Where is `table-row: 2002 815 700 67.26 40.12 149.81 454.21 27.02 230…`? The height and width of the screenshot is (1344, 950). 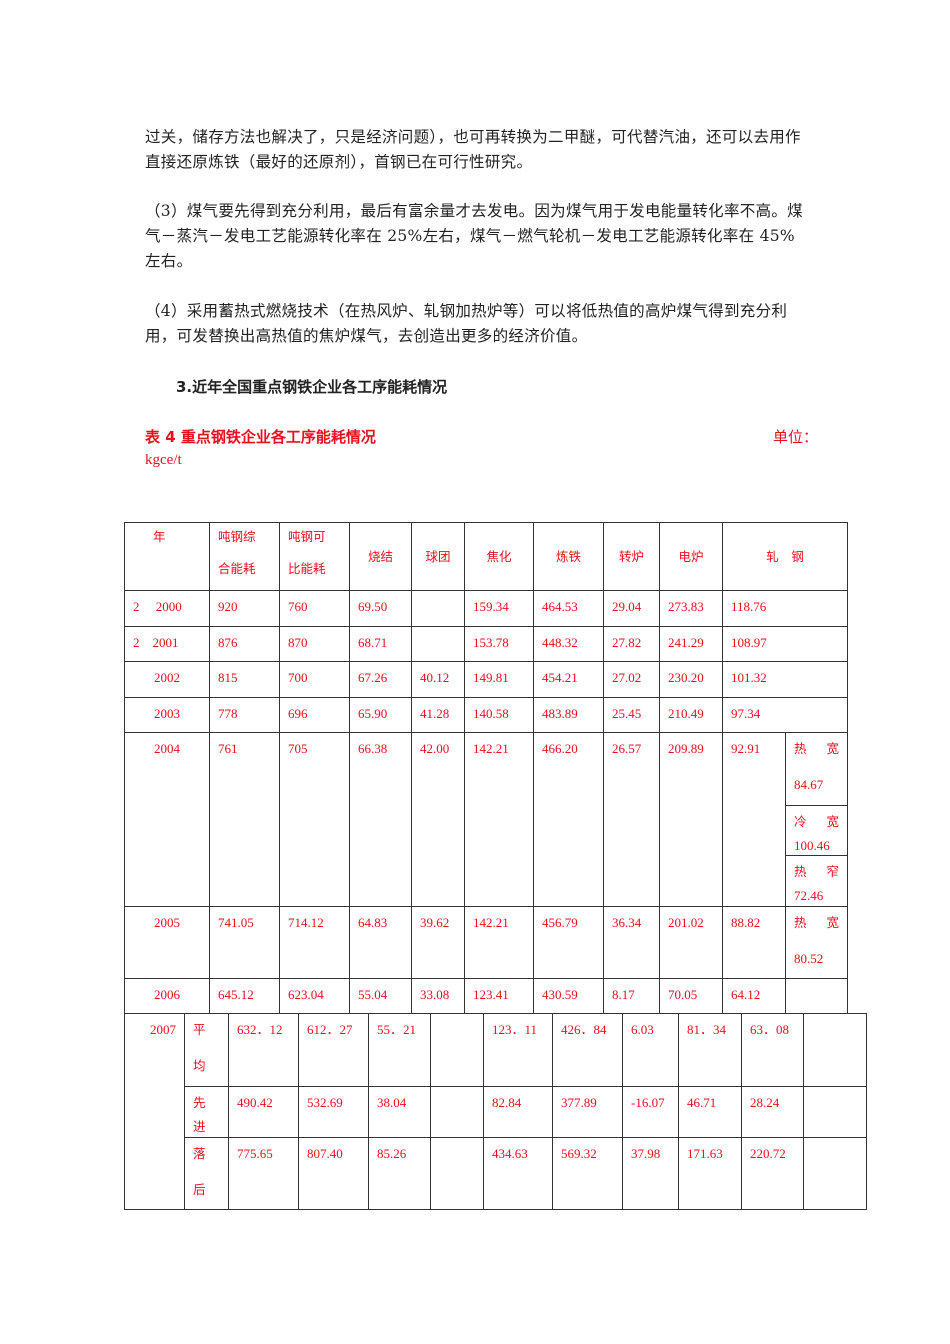
table-row: 2002 815 700 67.26 40.12 149.81 454.21 27.02 230… is located at coordinates (486, 679).